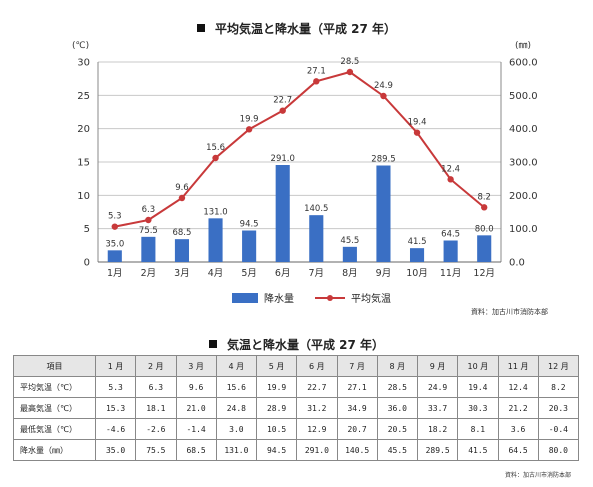  Describe the element at coordinates (484, 273) in the screenshot. I see `category-label: 12月` at that location.